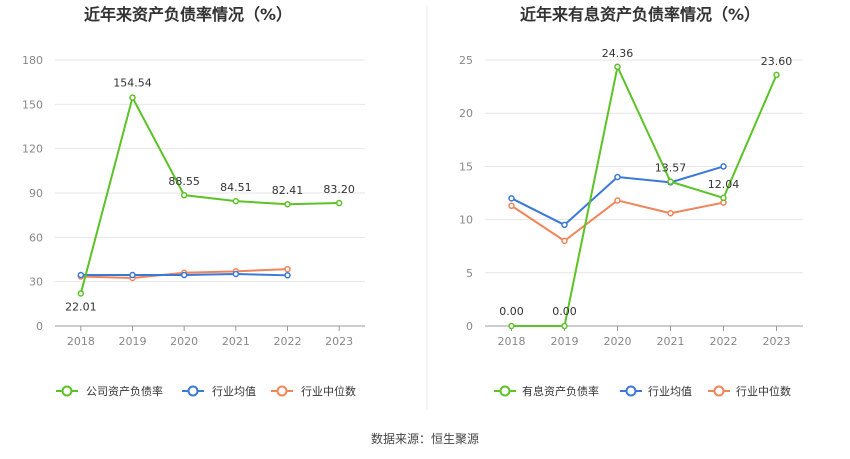 Image resolution: width=850 pixels, height=459 pixels. I want to click on chart2-x-tick-label: 2021, so click(671, 341).